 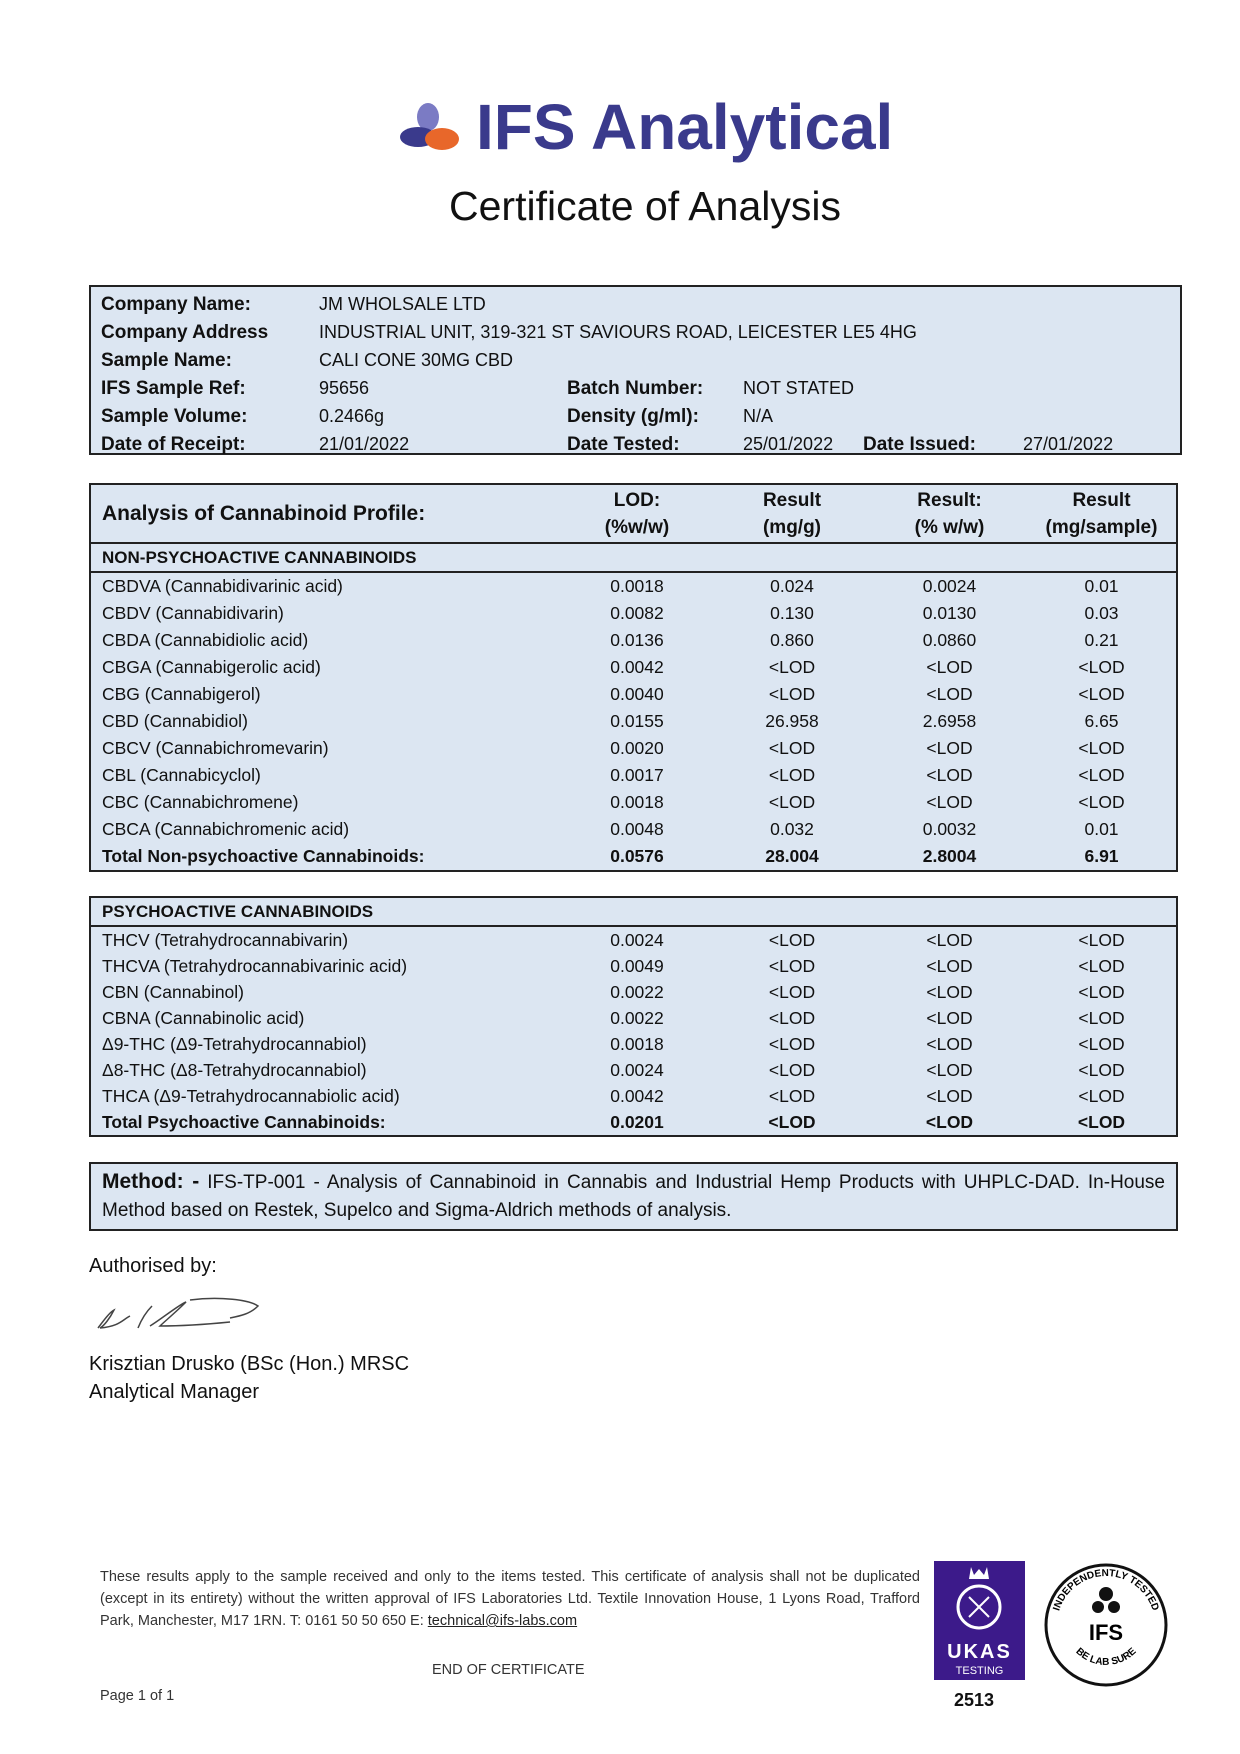 I want to click on sample-name: CALI CONE 30MG CBD, so click(x=416, y=360).